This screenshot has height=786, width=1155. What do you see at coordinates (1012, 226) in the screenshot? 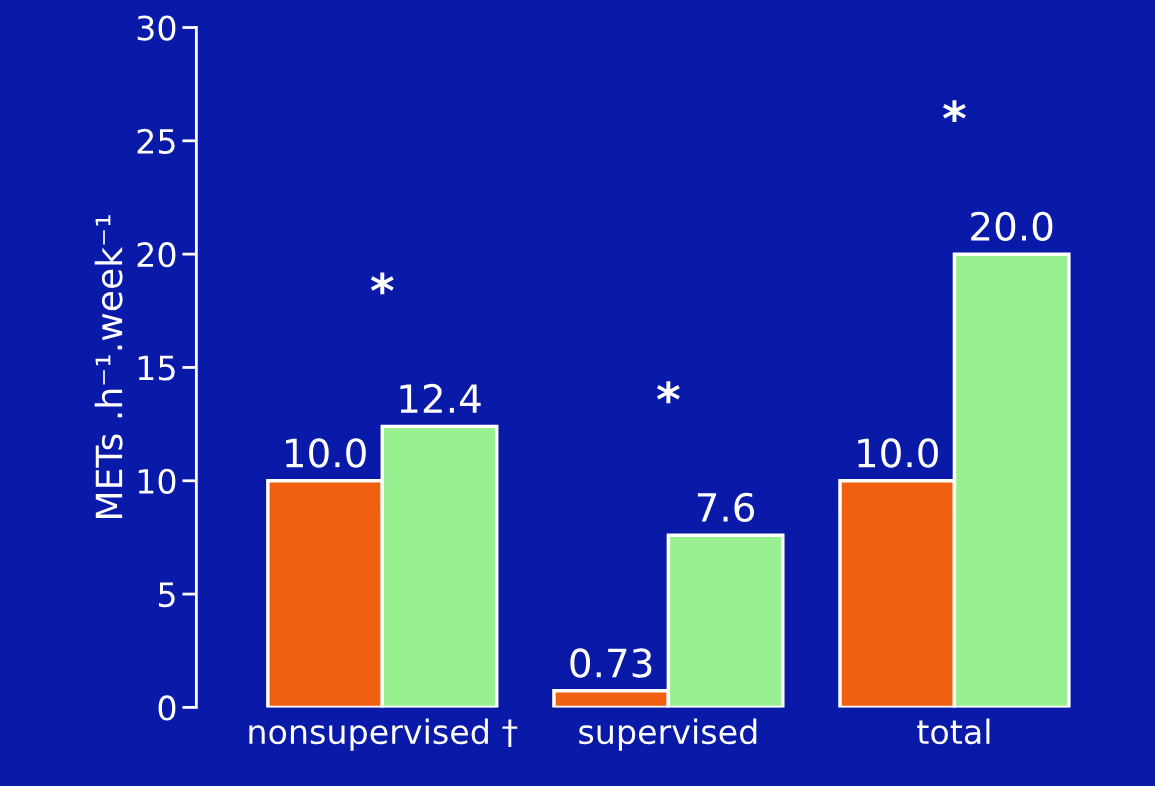
I see `data-label: 20.0` at bounding box center [1012, 226].